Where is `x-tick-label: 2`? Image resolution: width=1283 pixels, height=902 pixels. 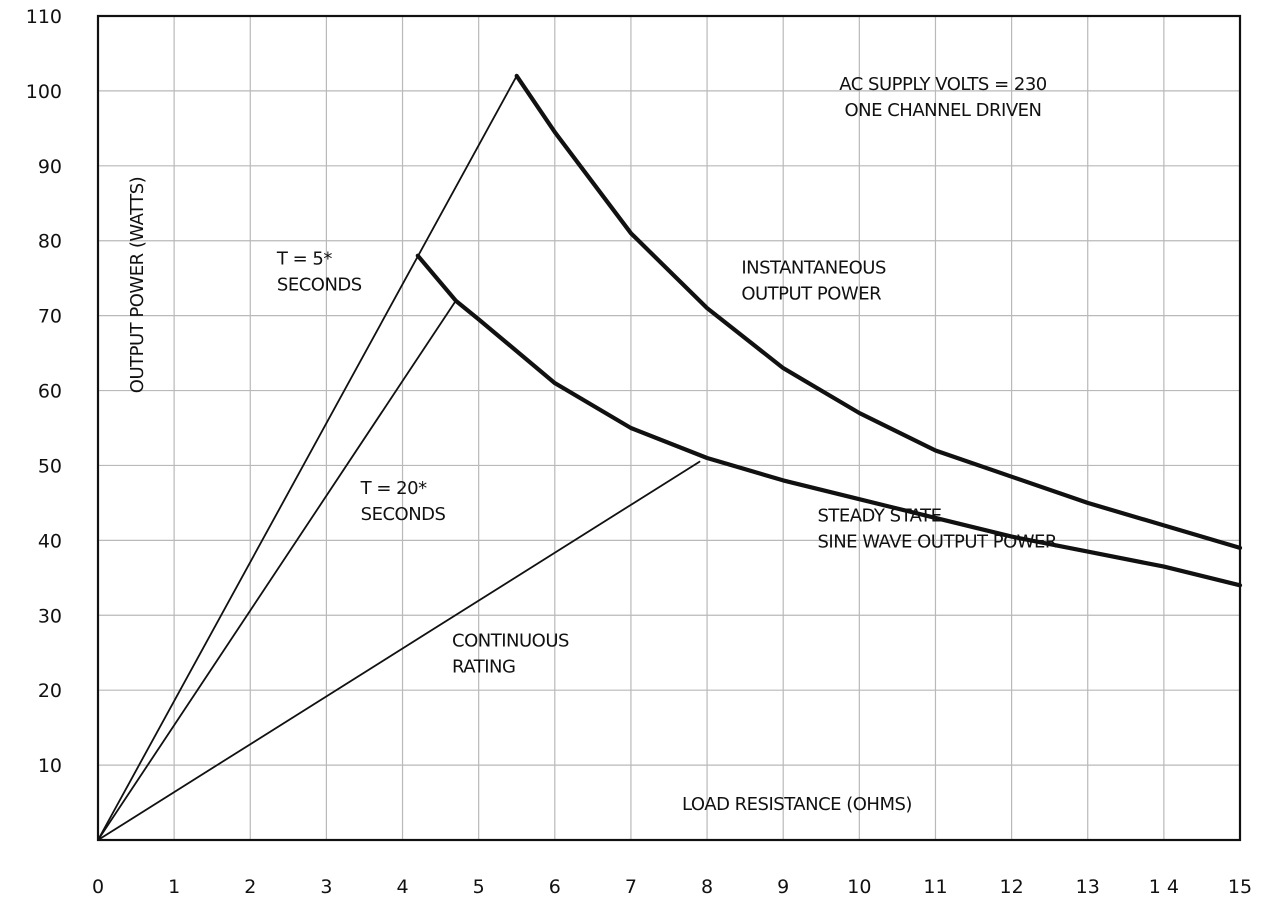 x-tick-label: 2 is located at coordinates (250, 887).